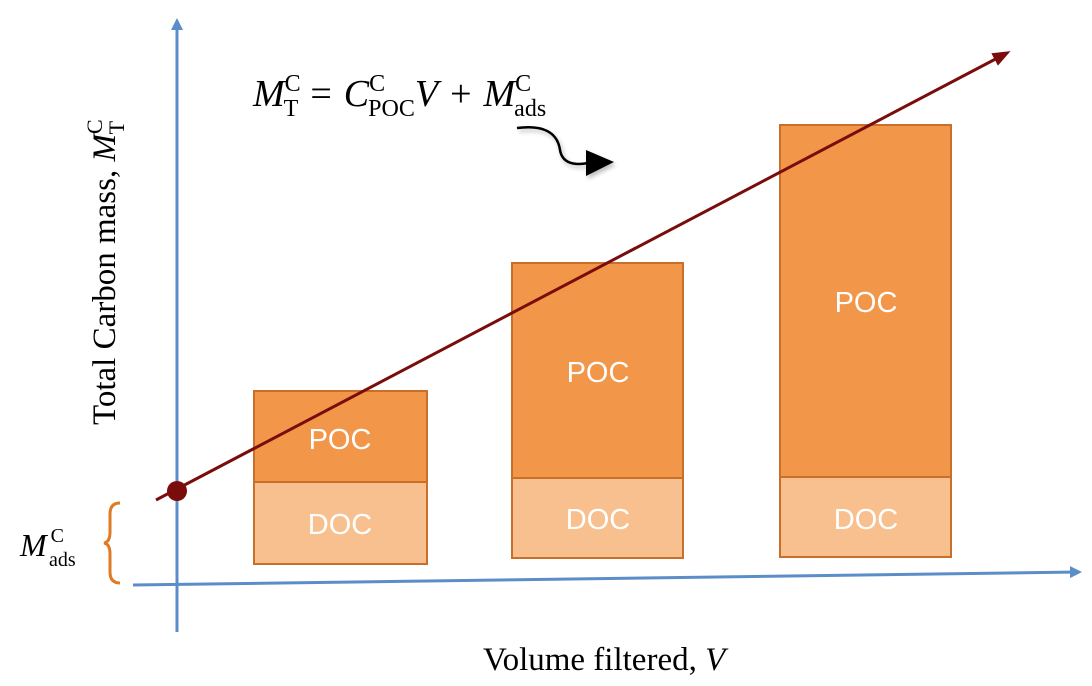 The image size is (1092, 686). What do you see at coordinates (530, 109) in the screenshot?
I see `eq-term2-sub: ads` at bounding box center [530, 109].